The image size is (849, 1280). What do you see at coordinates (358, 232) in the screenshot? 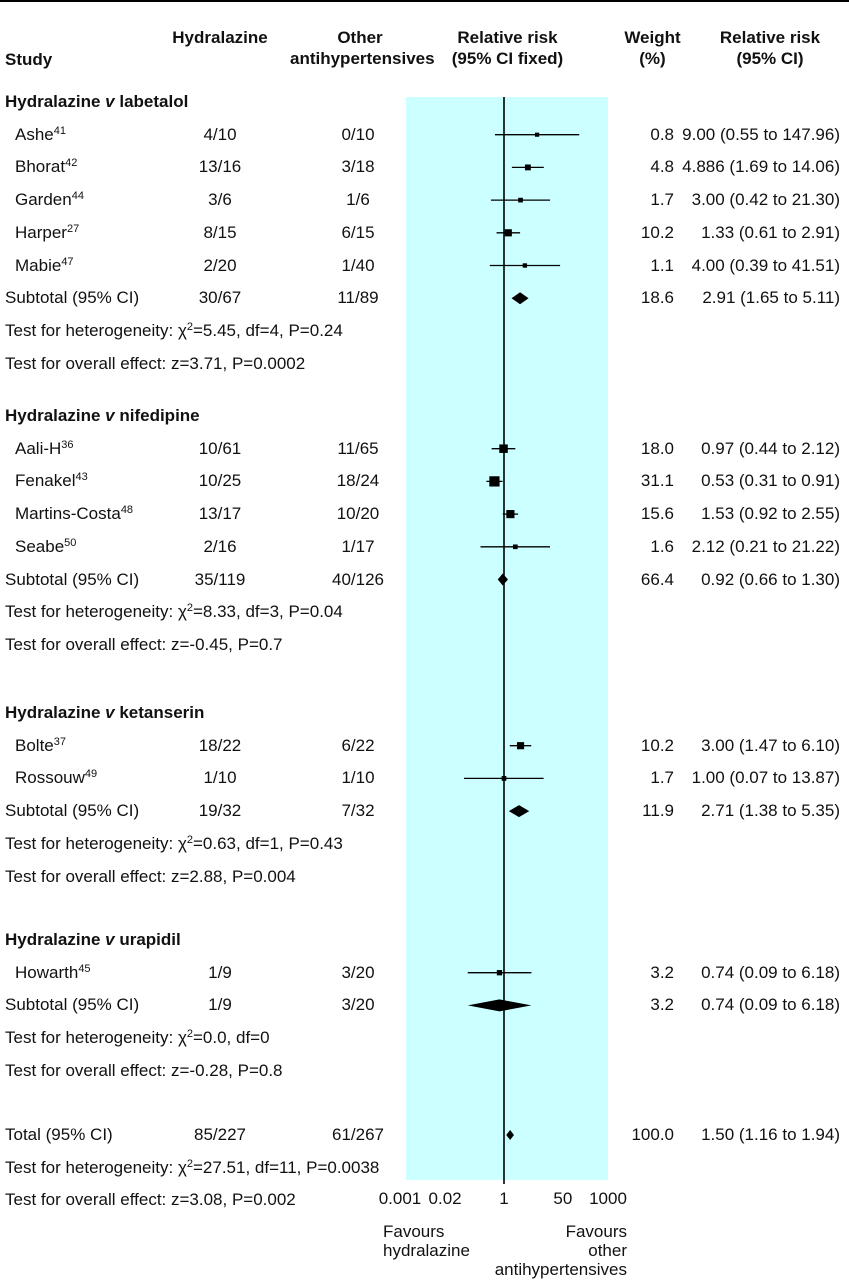
I see `study-0-3-oth: 6/15` at bounding box center [358, 232].